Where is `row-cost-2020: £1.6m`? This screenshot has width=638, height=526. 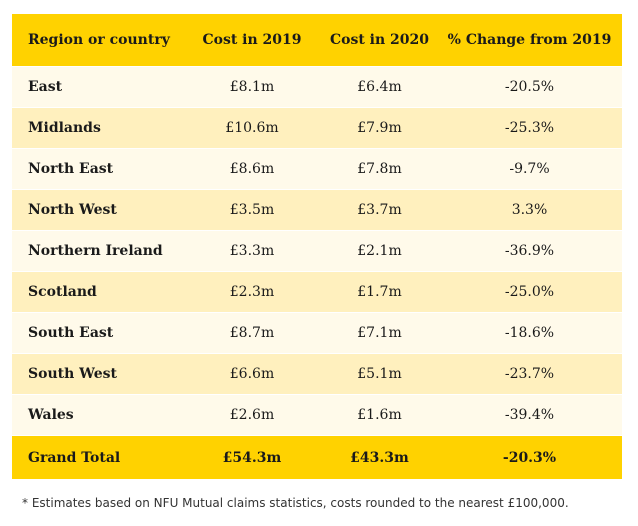
row-cost-2020: £1.6m is located at coordinates (379, 414).